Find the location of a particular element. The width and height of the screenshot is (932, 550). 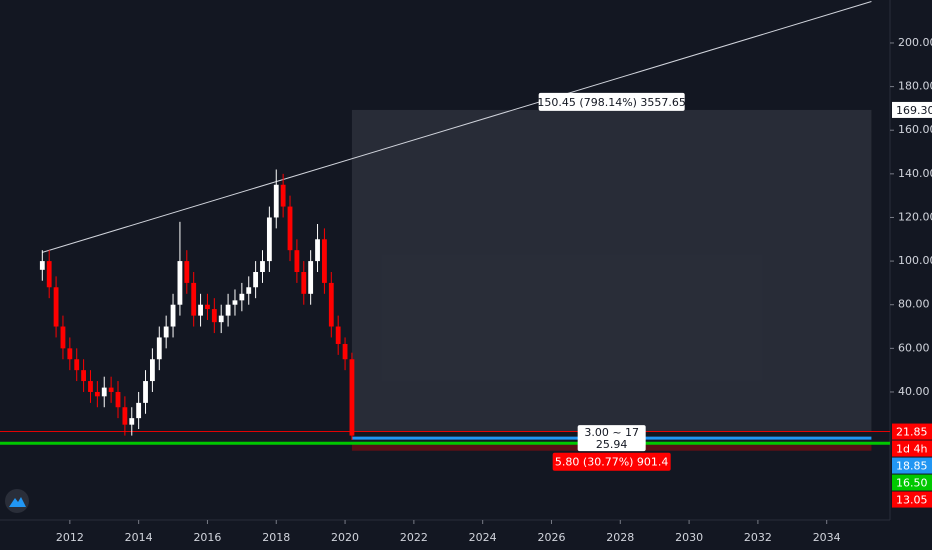

price-label: 21.85 is located at coordinates (912, 432).